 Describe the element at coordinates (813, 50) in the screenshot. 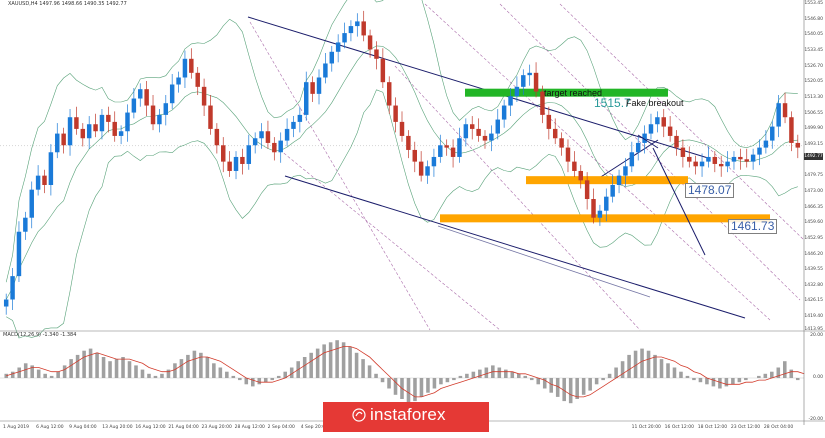

I see `y-tick-label: 1533.45` at that location.